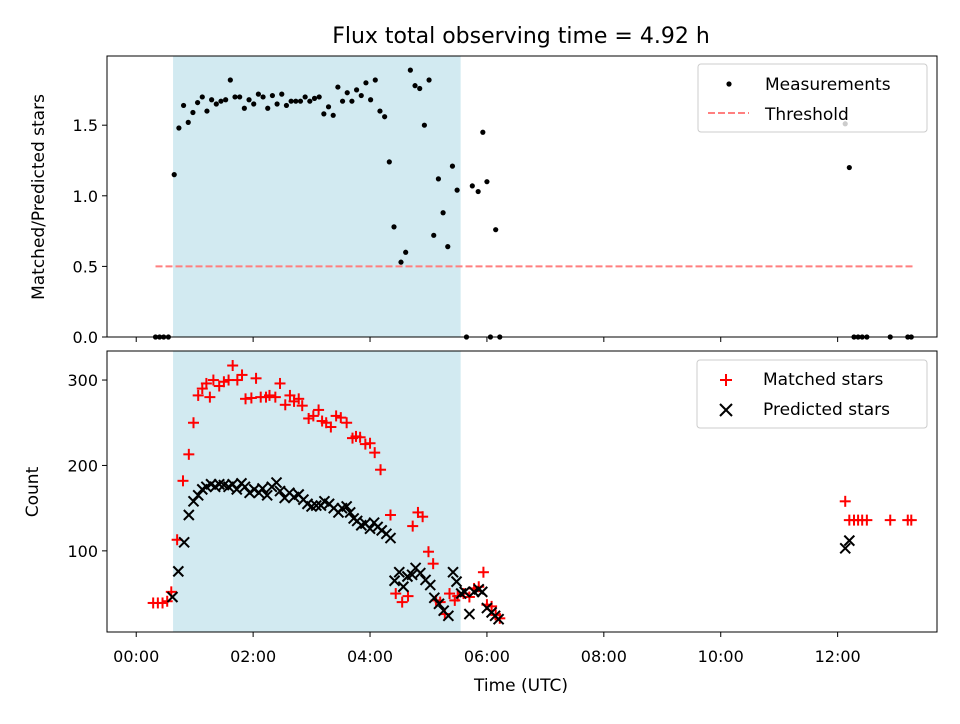 The height and width of the screenshot is (724, 960). What do you see at coordinates (520, 686) in the screenshot?
I see `bottom-xlabel: Time (UTC)` at bounding box center [520, 686].